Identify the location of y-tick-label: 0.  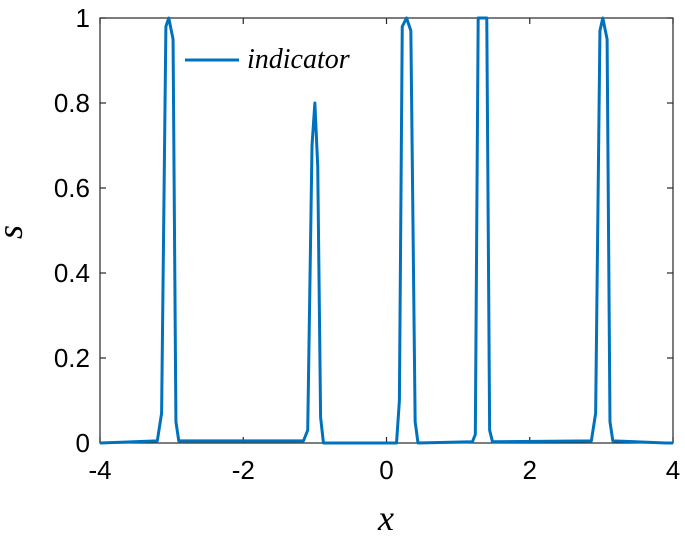
(83, 443).